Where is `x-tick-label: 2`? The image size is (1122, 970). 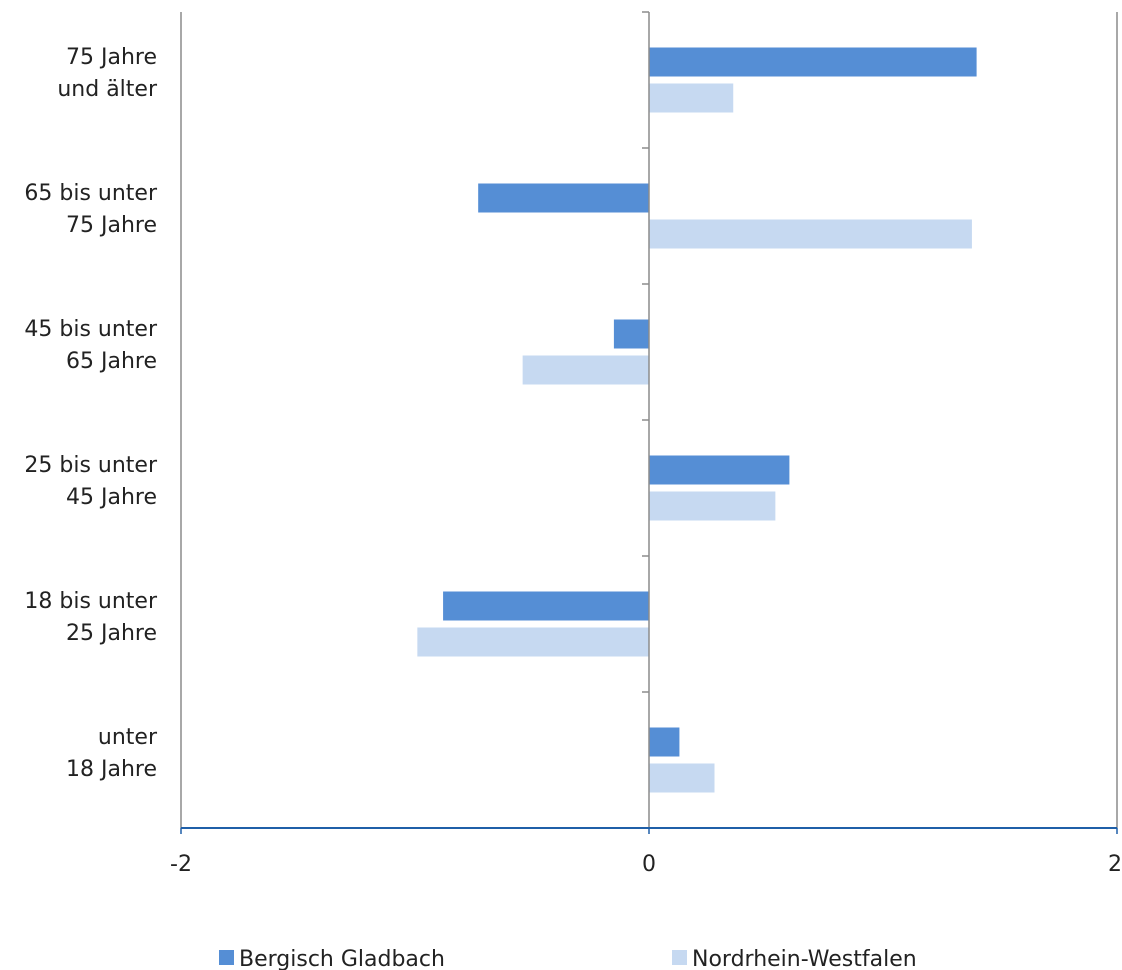
x-tick-label: 2 is located at coordinates (1115, 864).